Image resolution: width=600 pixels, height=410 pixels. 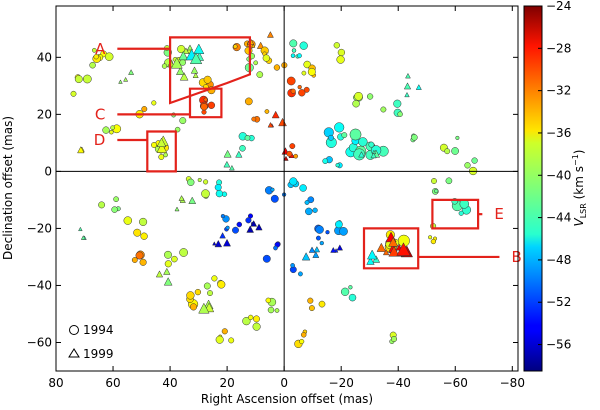 What do you see at coordinates (44, 114) in the screenshot?
I see `y-tick-label: 20` at bounding box center [44, 114].